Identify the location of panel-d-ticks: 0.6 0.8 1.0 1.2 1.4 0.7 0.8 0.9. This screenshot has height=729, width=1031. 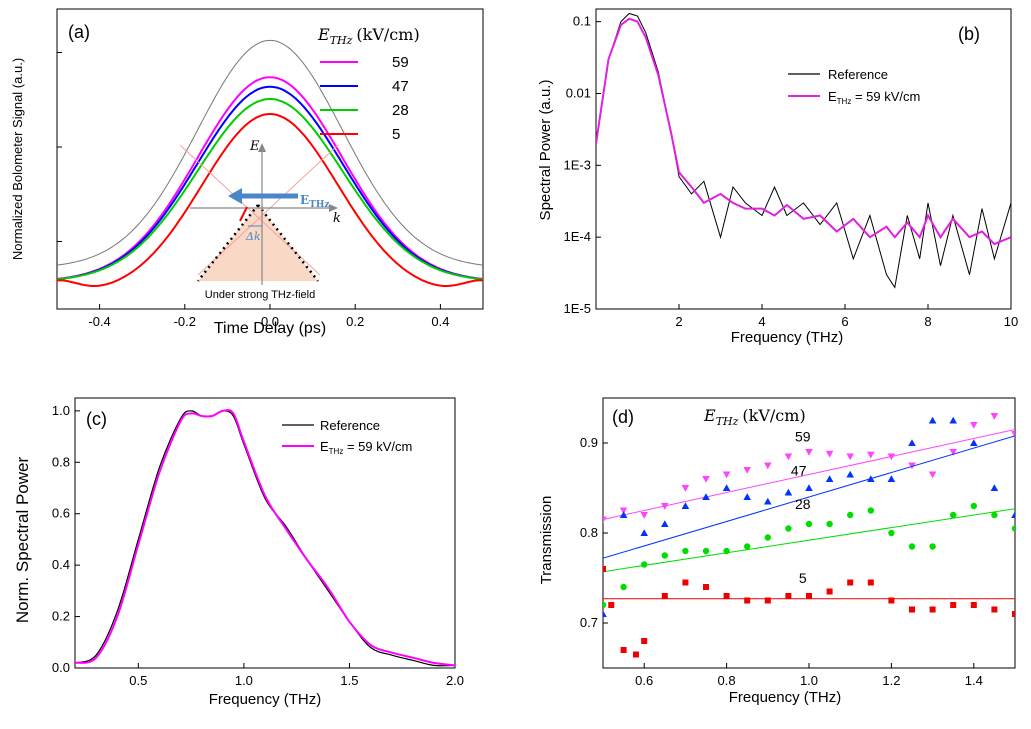
(781, 561).